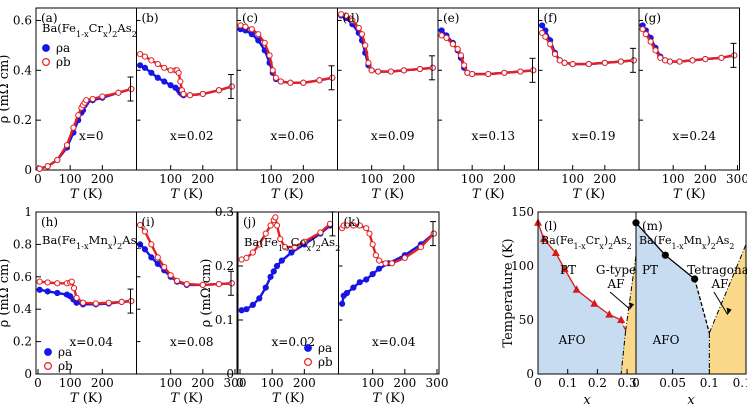  What do you see at coordinates (567, 383) in the screenshot?
I see `x-tick-label: 0.1` at bounding box center [567, 383].